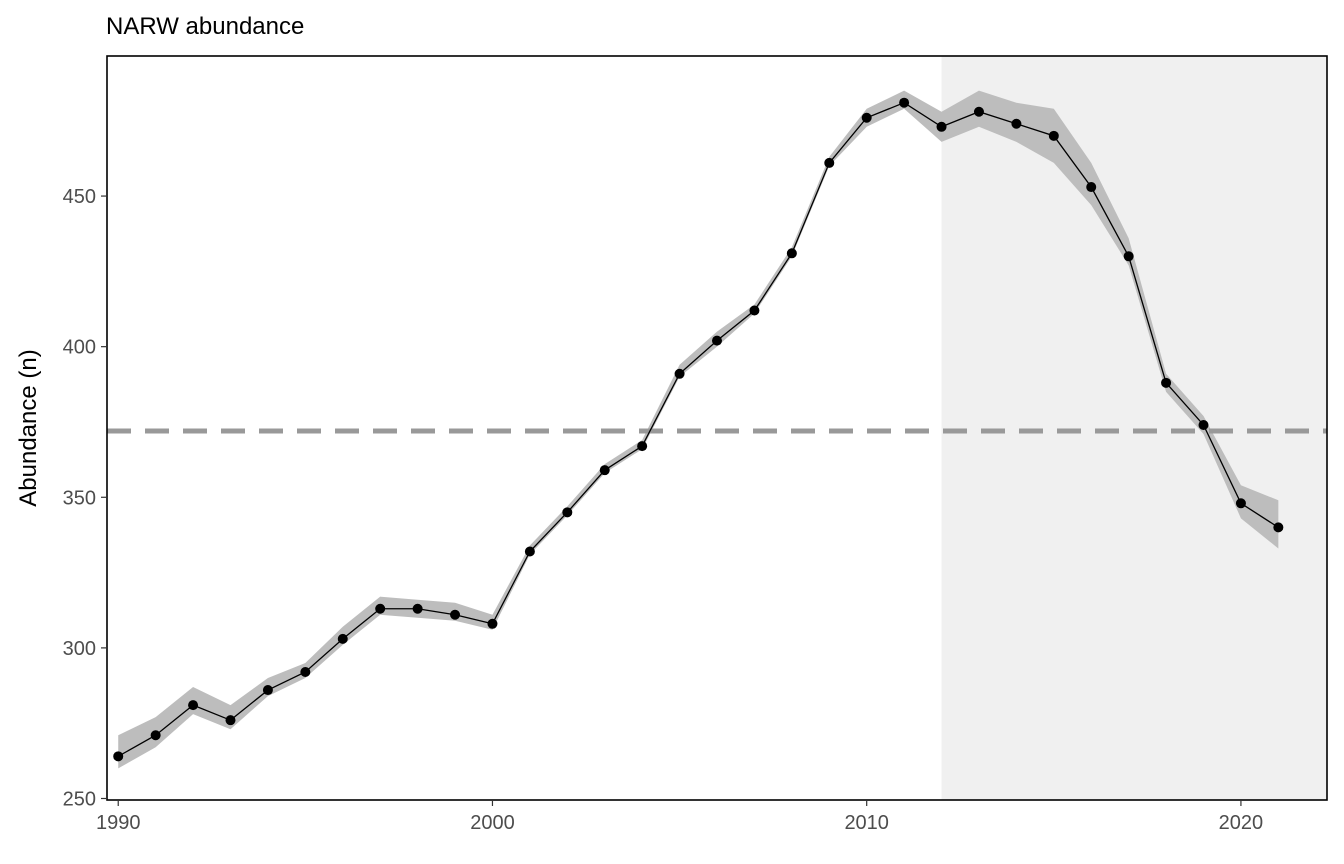 This screenshot has width=1344, height=864. I want to click on chart-title: NARW abundance, so click(205, 26).